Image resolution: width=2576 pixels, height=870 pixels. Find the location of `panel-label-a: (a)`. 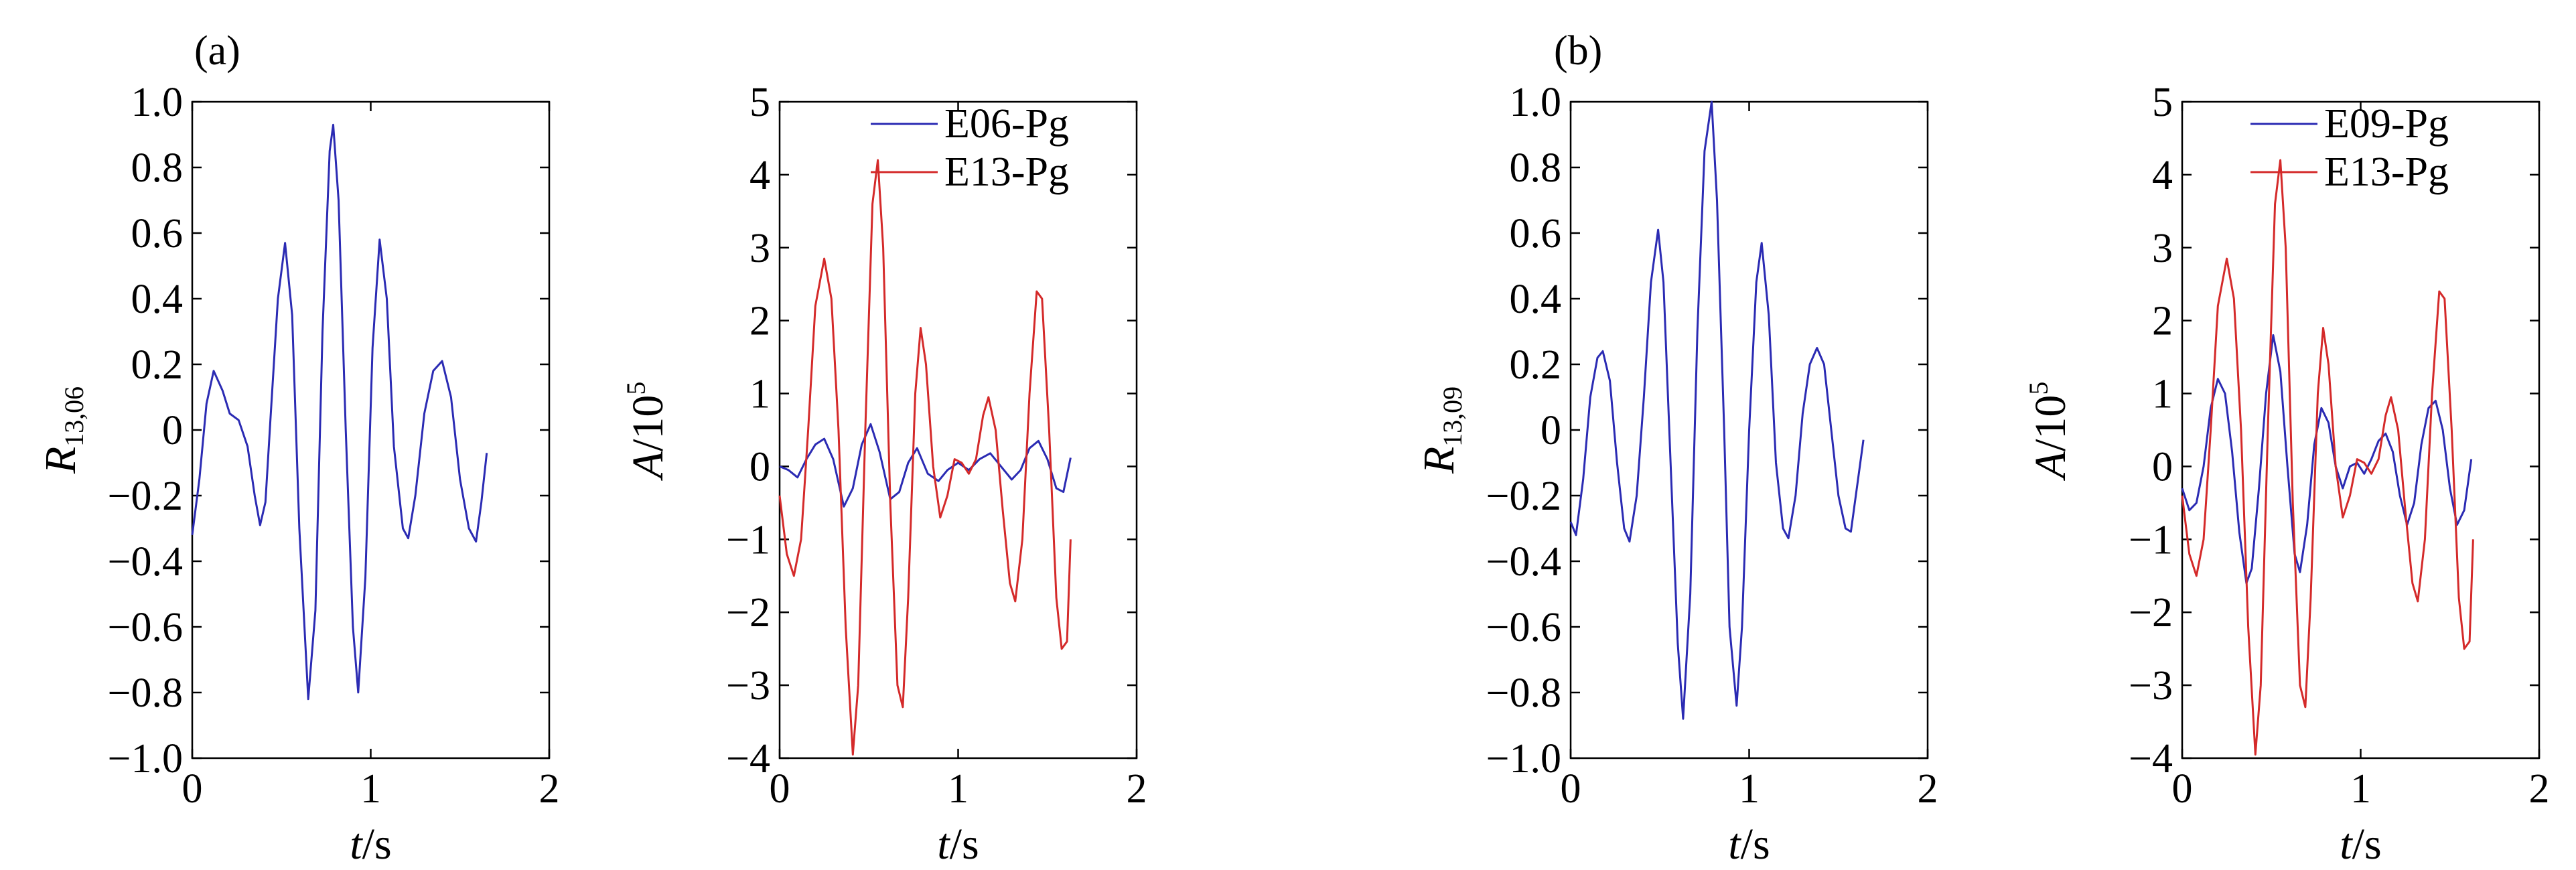

panel-label-a: (a) is located at coordinates (217, 51).